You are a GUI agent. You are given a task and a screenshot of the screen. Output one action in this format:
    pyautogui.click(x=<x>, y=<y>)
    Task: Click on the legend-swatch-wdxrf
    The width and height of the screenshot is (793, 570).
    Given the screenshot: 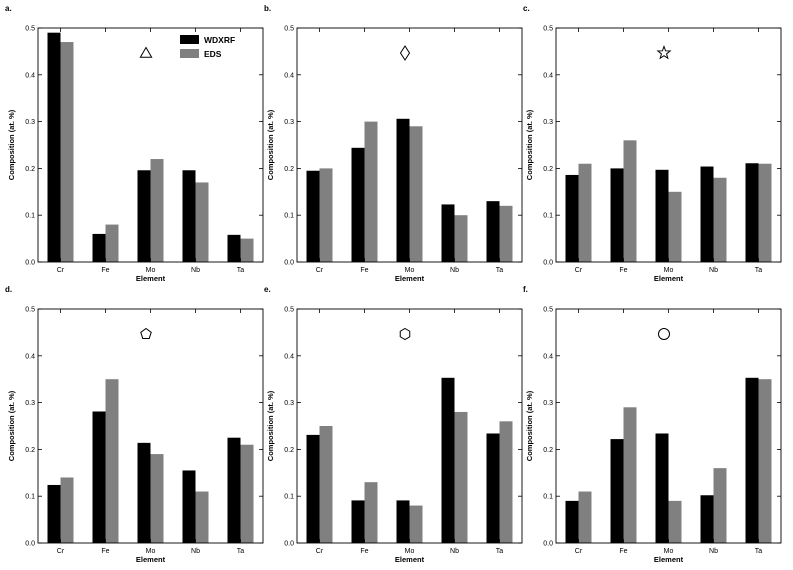 What is the action you would take?
    pyautogui.click(x=189, y=39)
    